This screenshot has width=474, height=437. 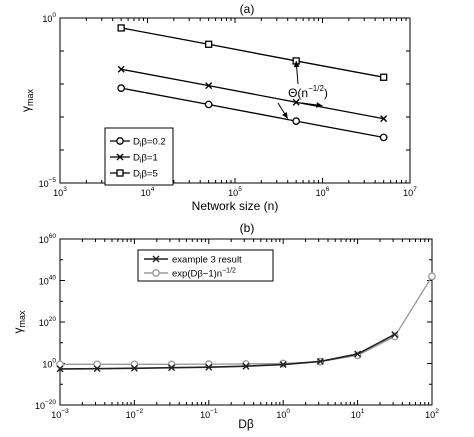 What do you see at coordinates (145, 159) in the screenshot?
I see `legend-label: Diβ=1` at bounding box center [145, 159].